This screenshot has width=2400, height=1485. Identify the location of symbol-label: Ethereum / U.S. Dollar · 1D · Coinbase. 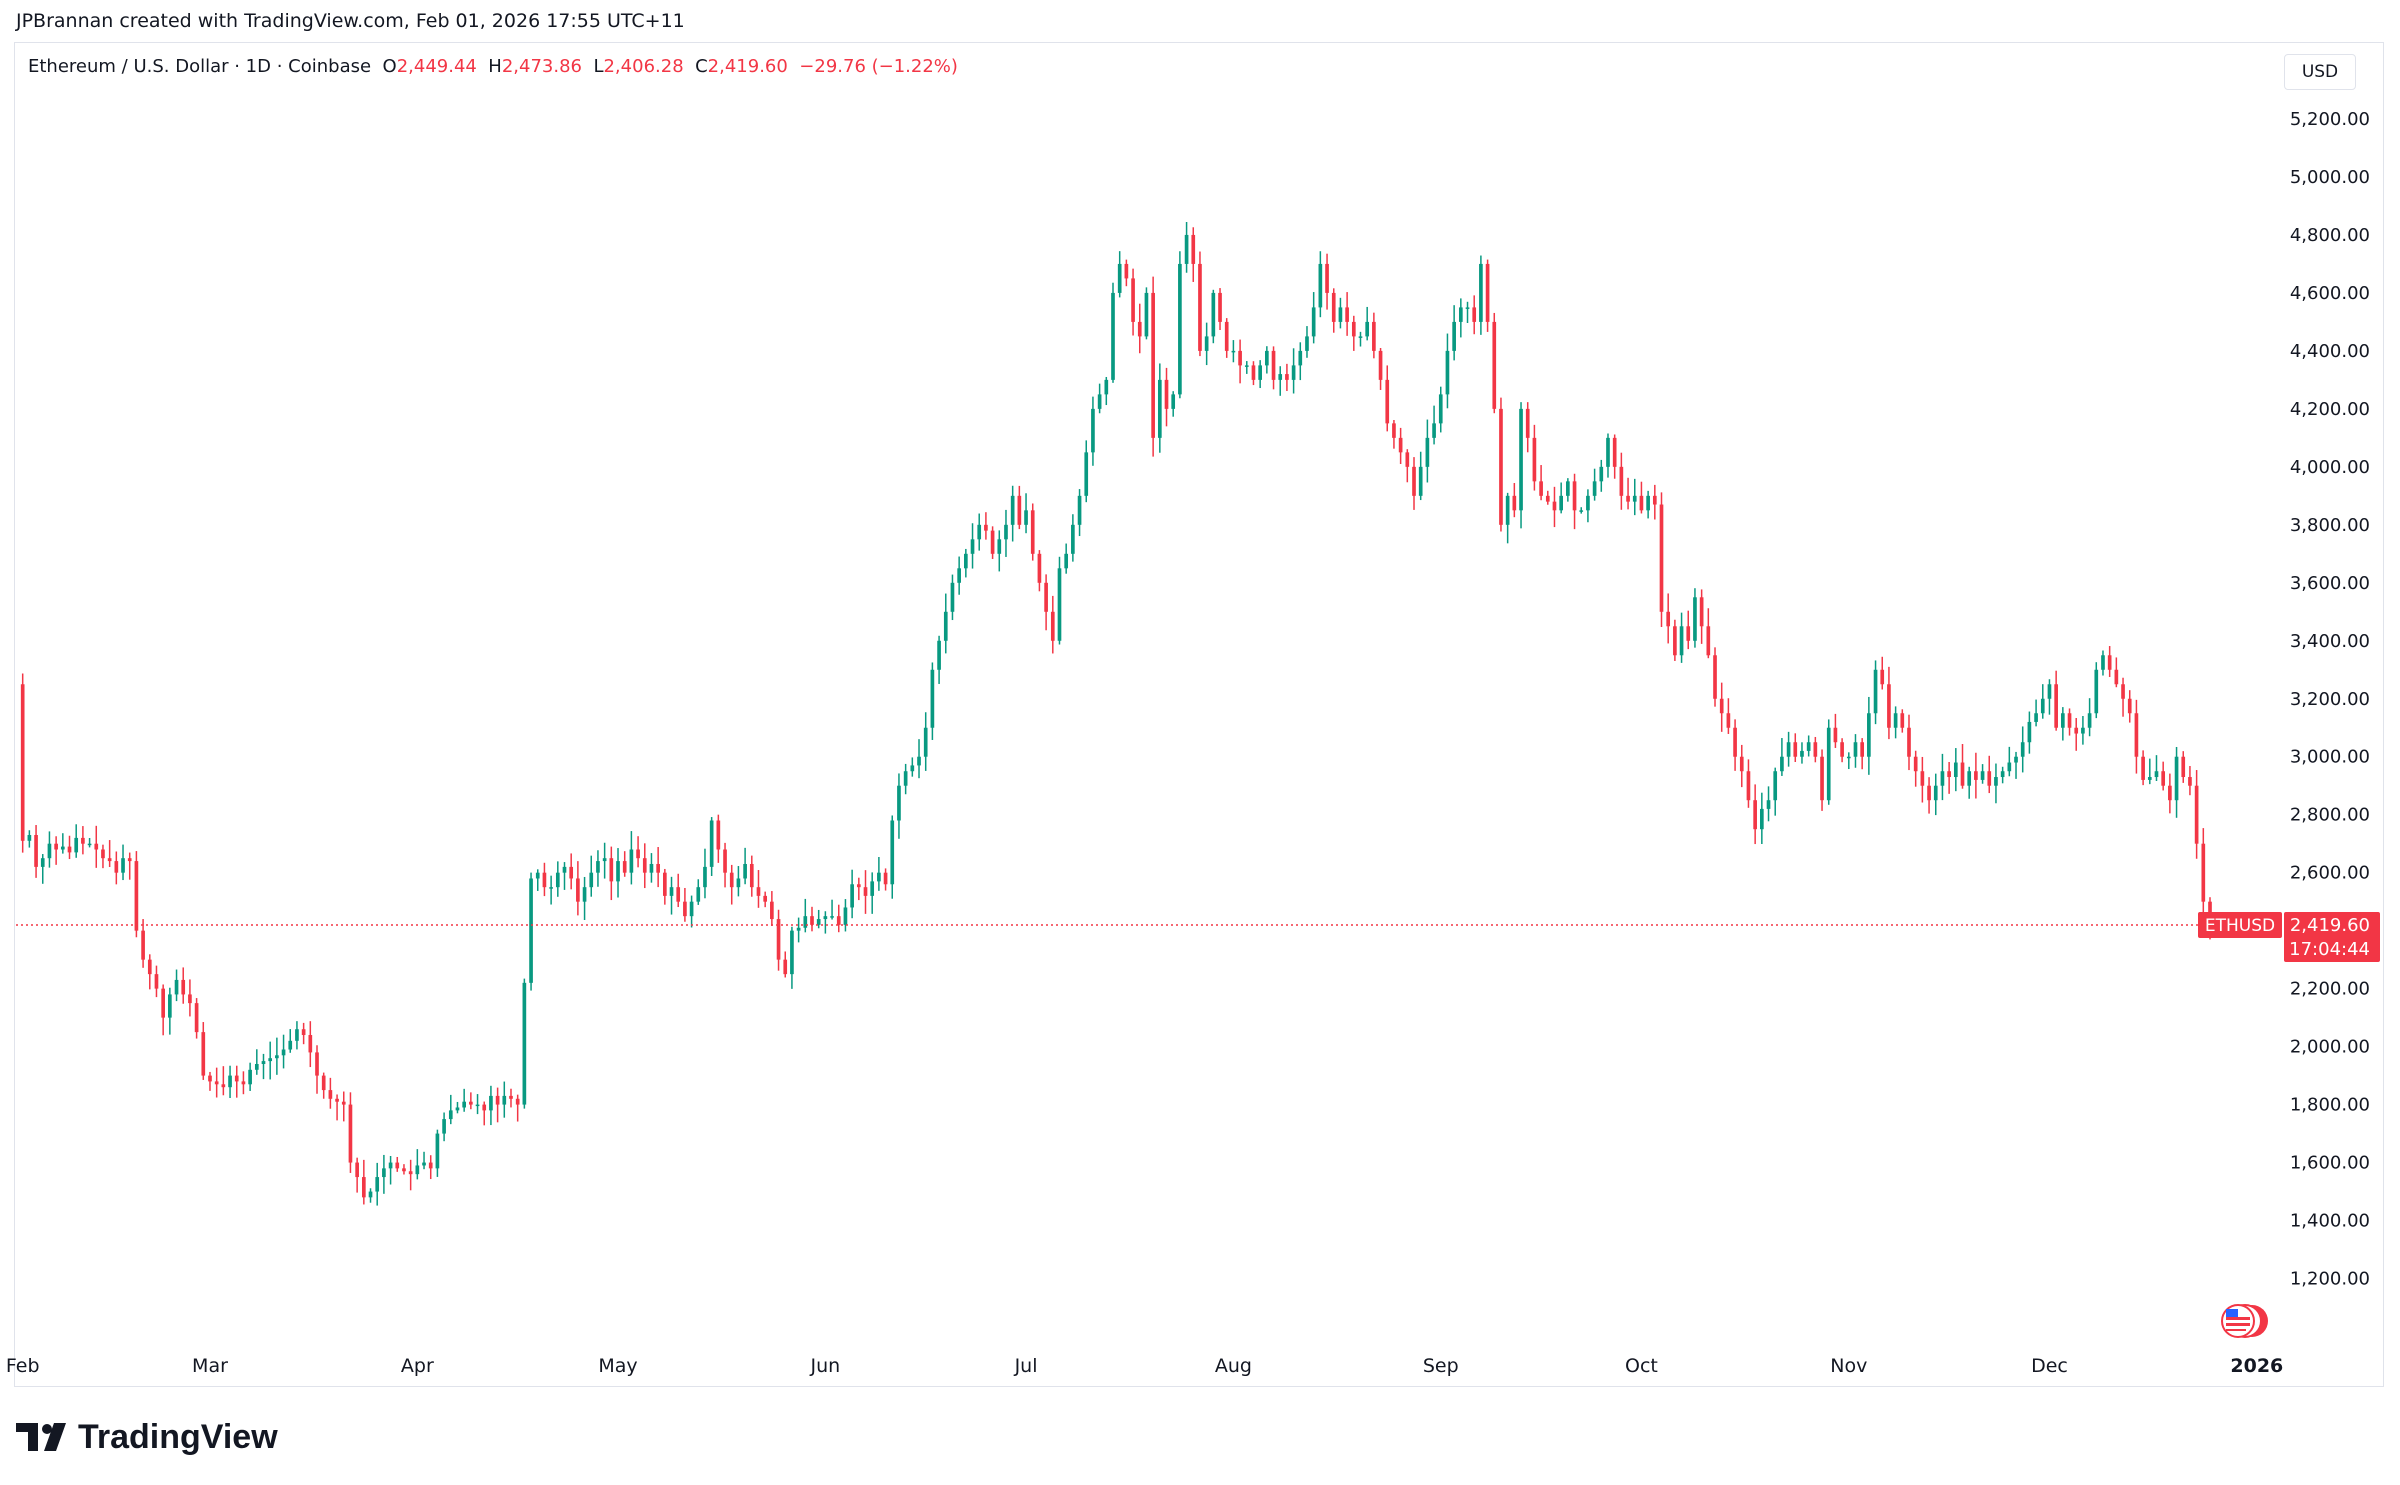
(200, 66).